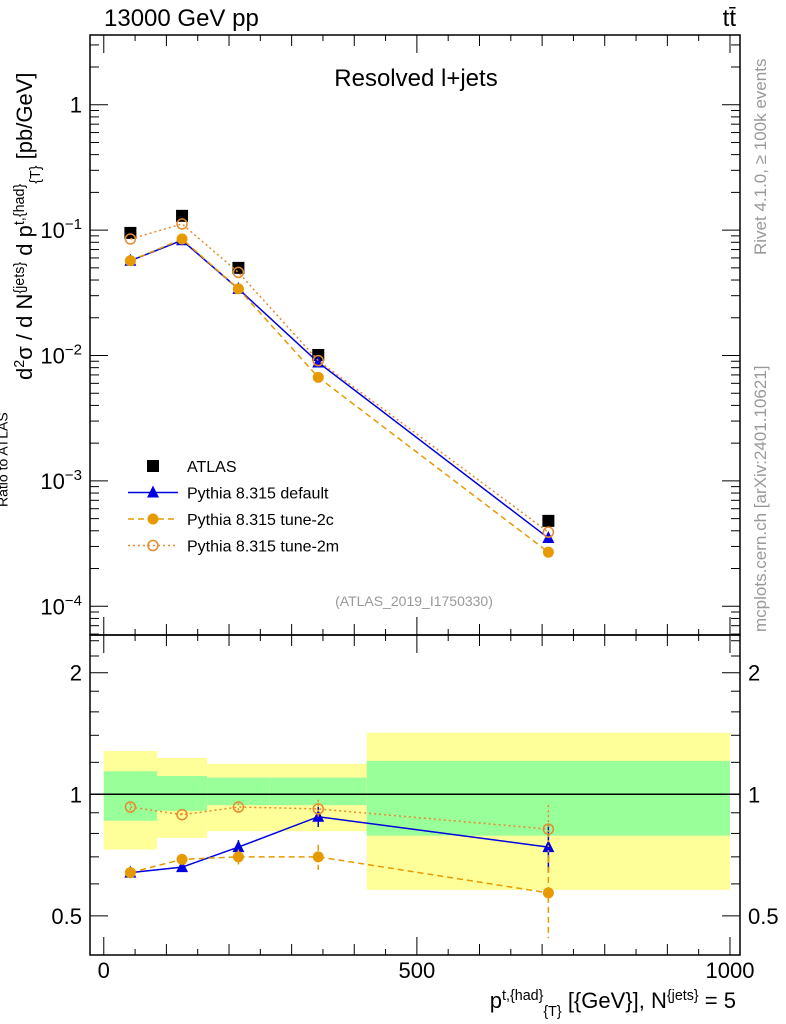 This screenshot has height=1024, width=786. What do you see at coordinates (263, 547) in the screenshot?
I see `legend-label-pythia-8-315-tune-2m: Pythia 8.315 tune-2m` at bounding box center [263, 547].